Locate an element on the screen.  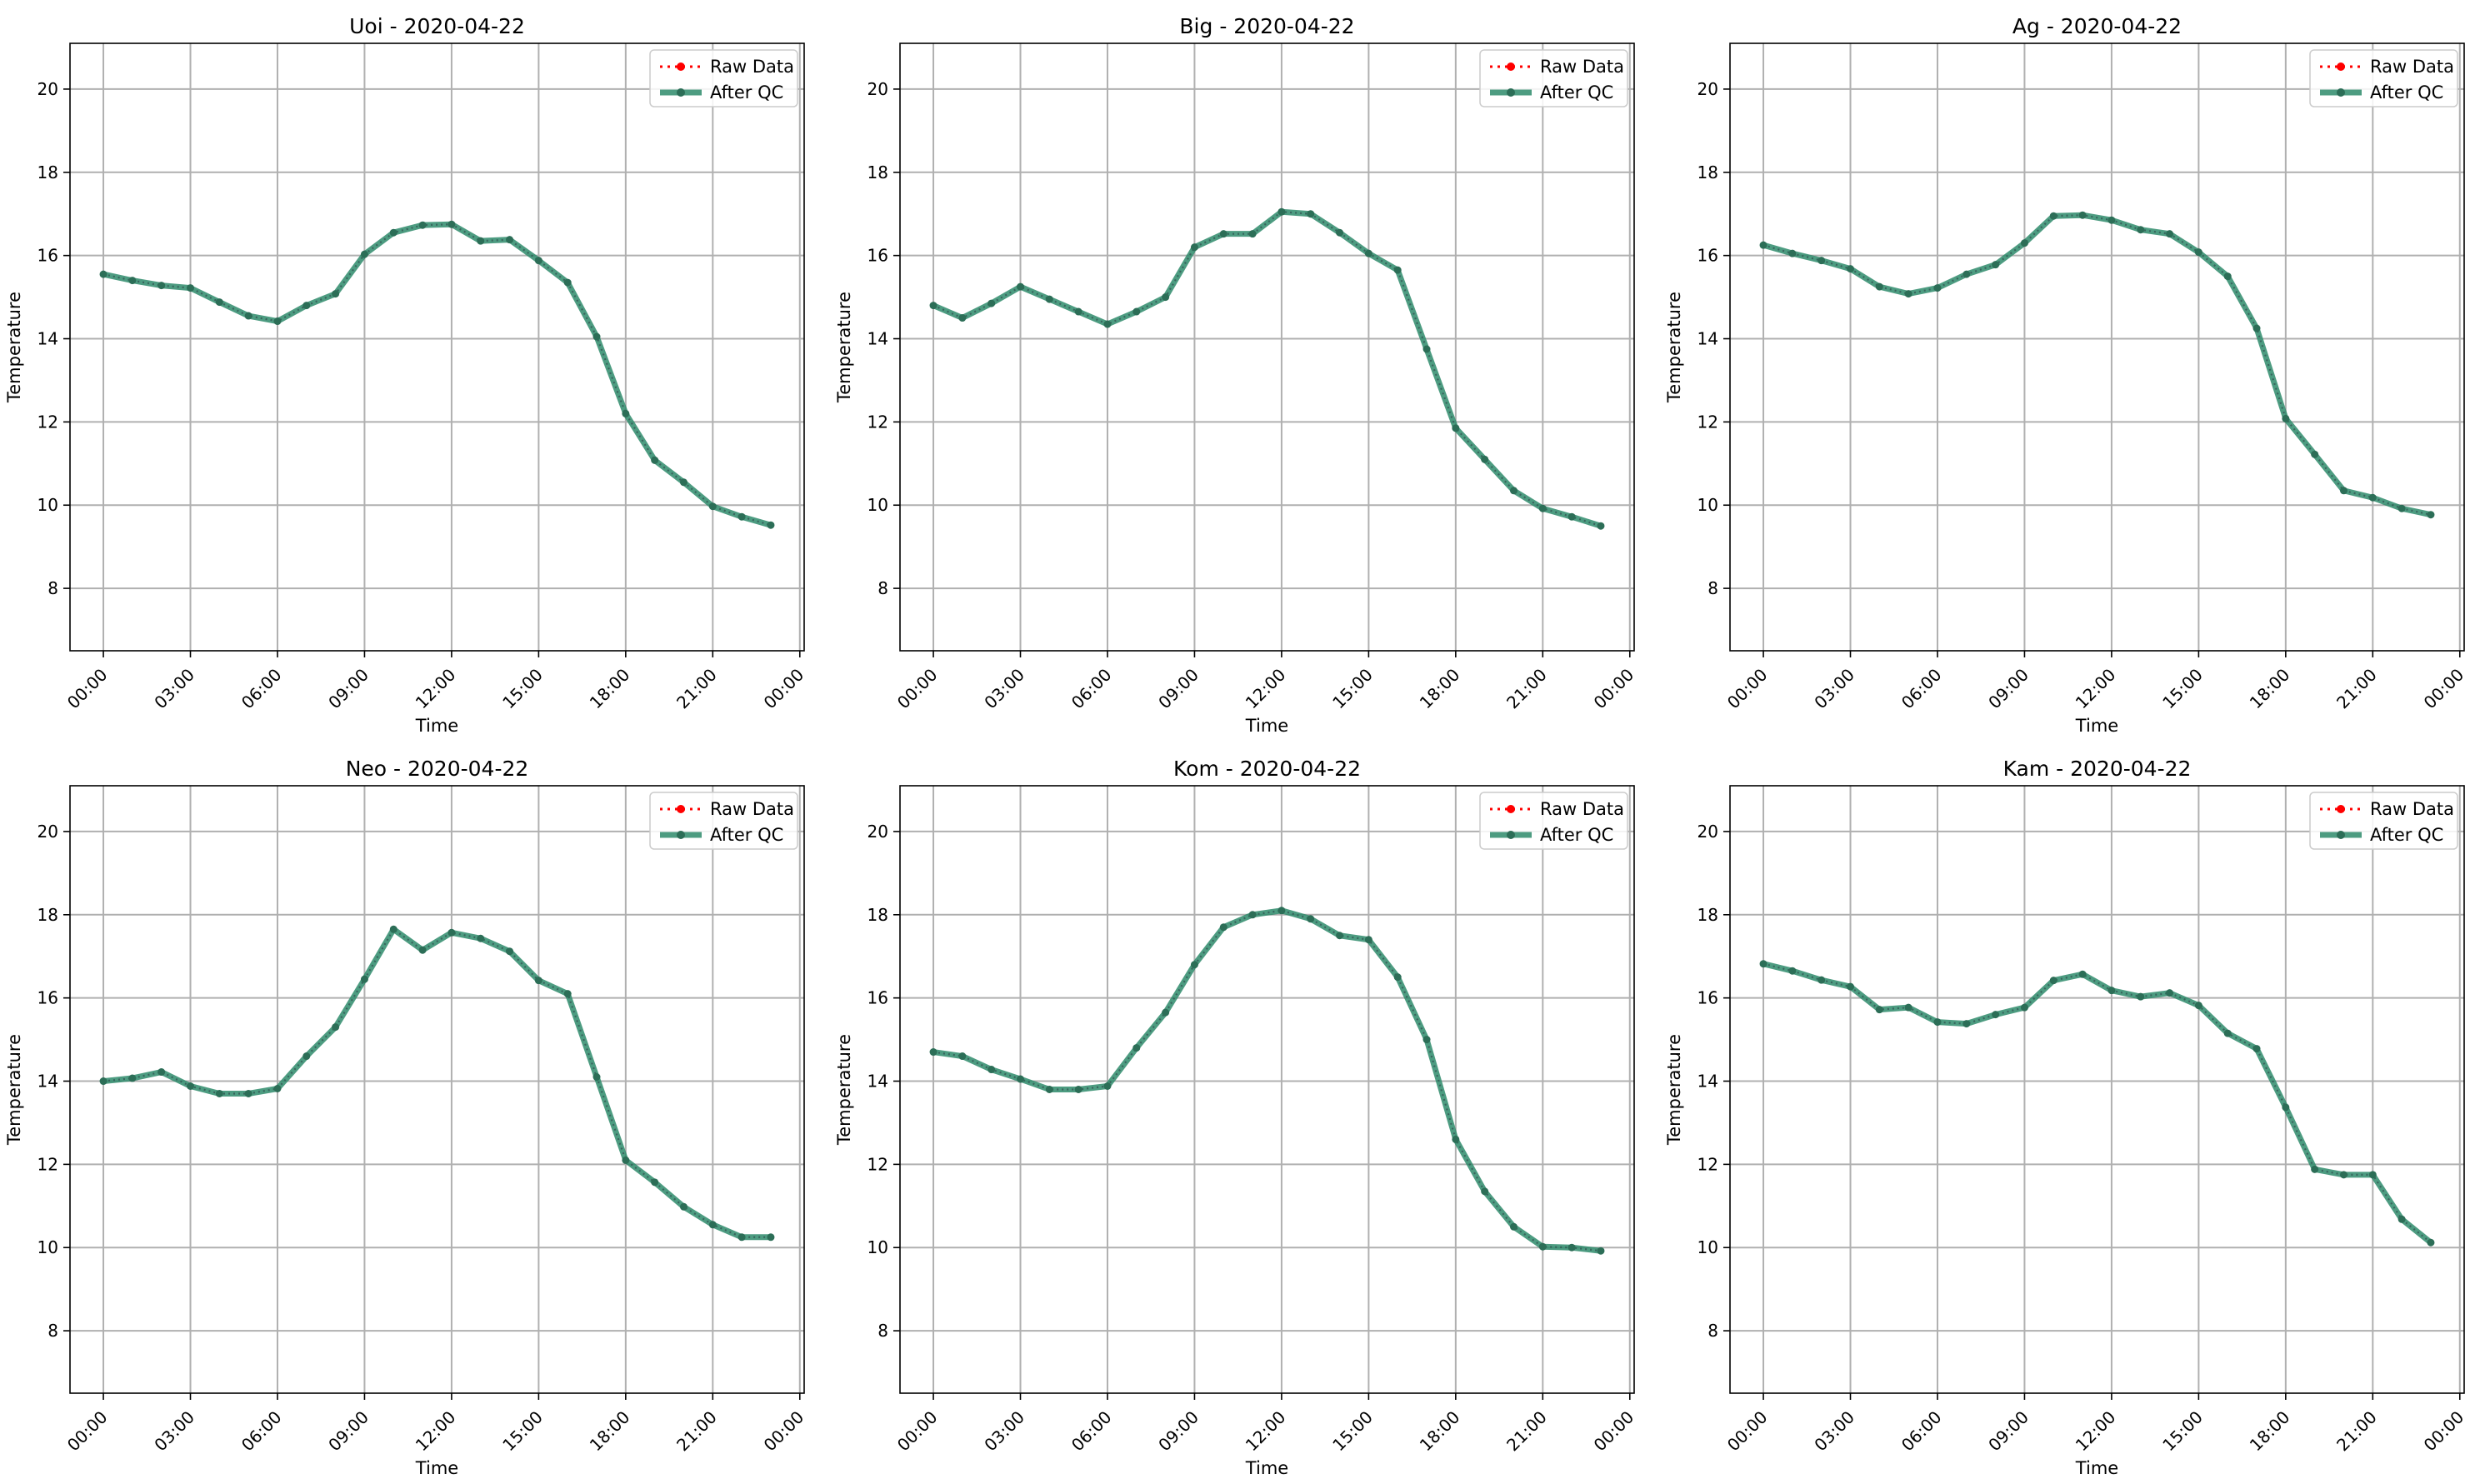
legend-marker-after-qc is located at coordinates (681, 92).